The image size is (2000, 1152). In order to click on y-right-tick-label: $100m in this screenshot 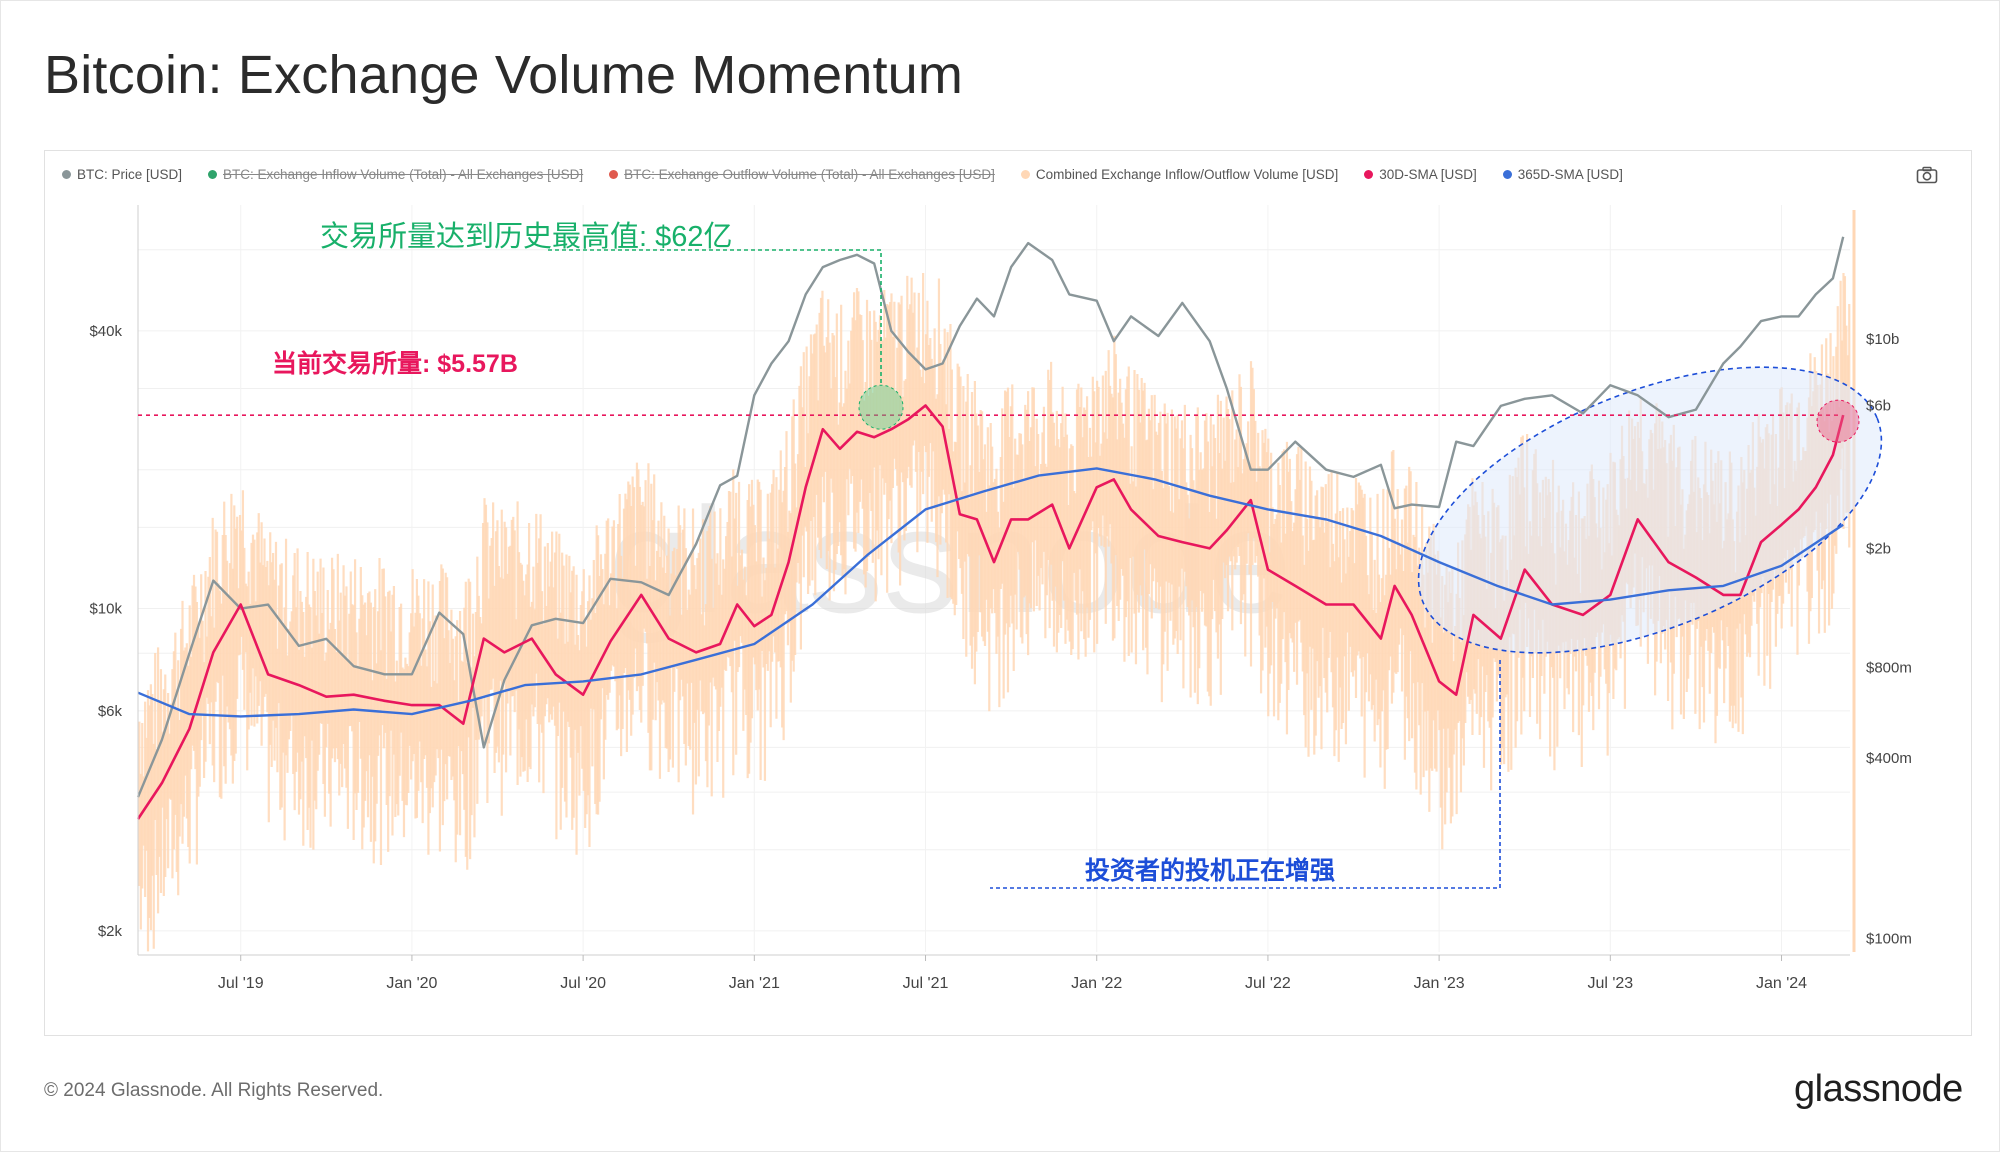, I will do `click(1889, 938)`.